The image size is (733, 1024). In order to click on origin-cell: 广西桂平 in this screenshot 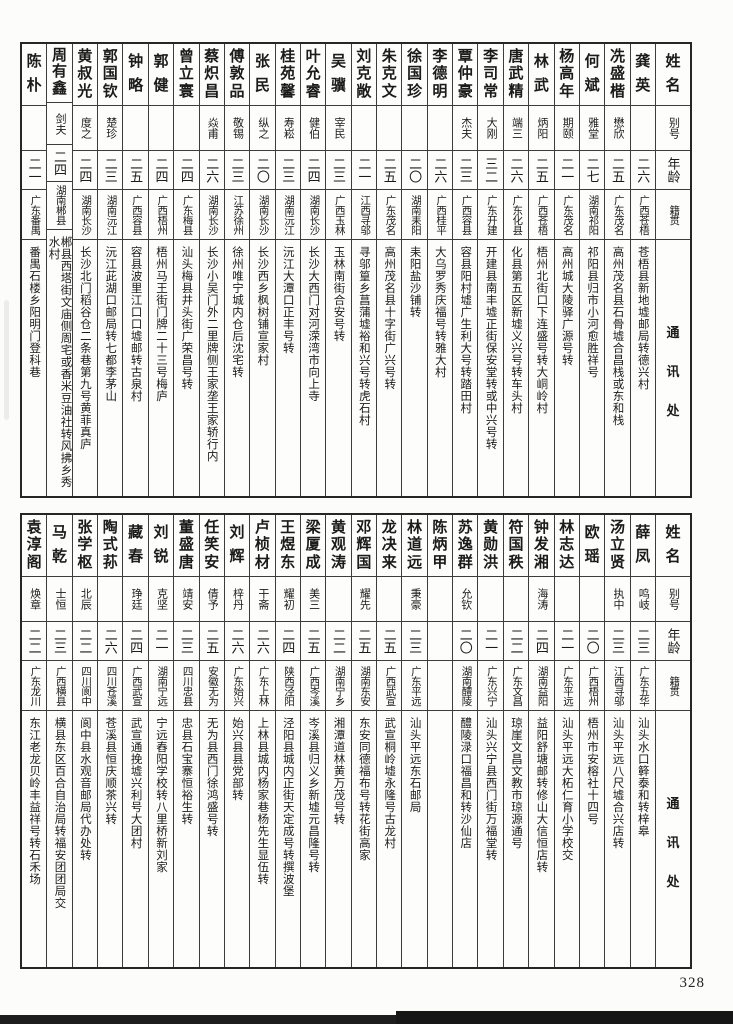, I will do `click(440, 215)`.